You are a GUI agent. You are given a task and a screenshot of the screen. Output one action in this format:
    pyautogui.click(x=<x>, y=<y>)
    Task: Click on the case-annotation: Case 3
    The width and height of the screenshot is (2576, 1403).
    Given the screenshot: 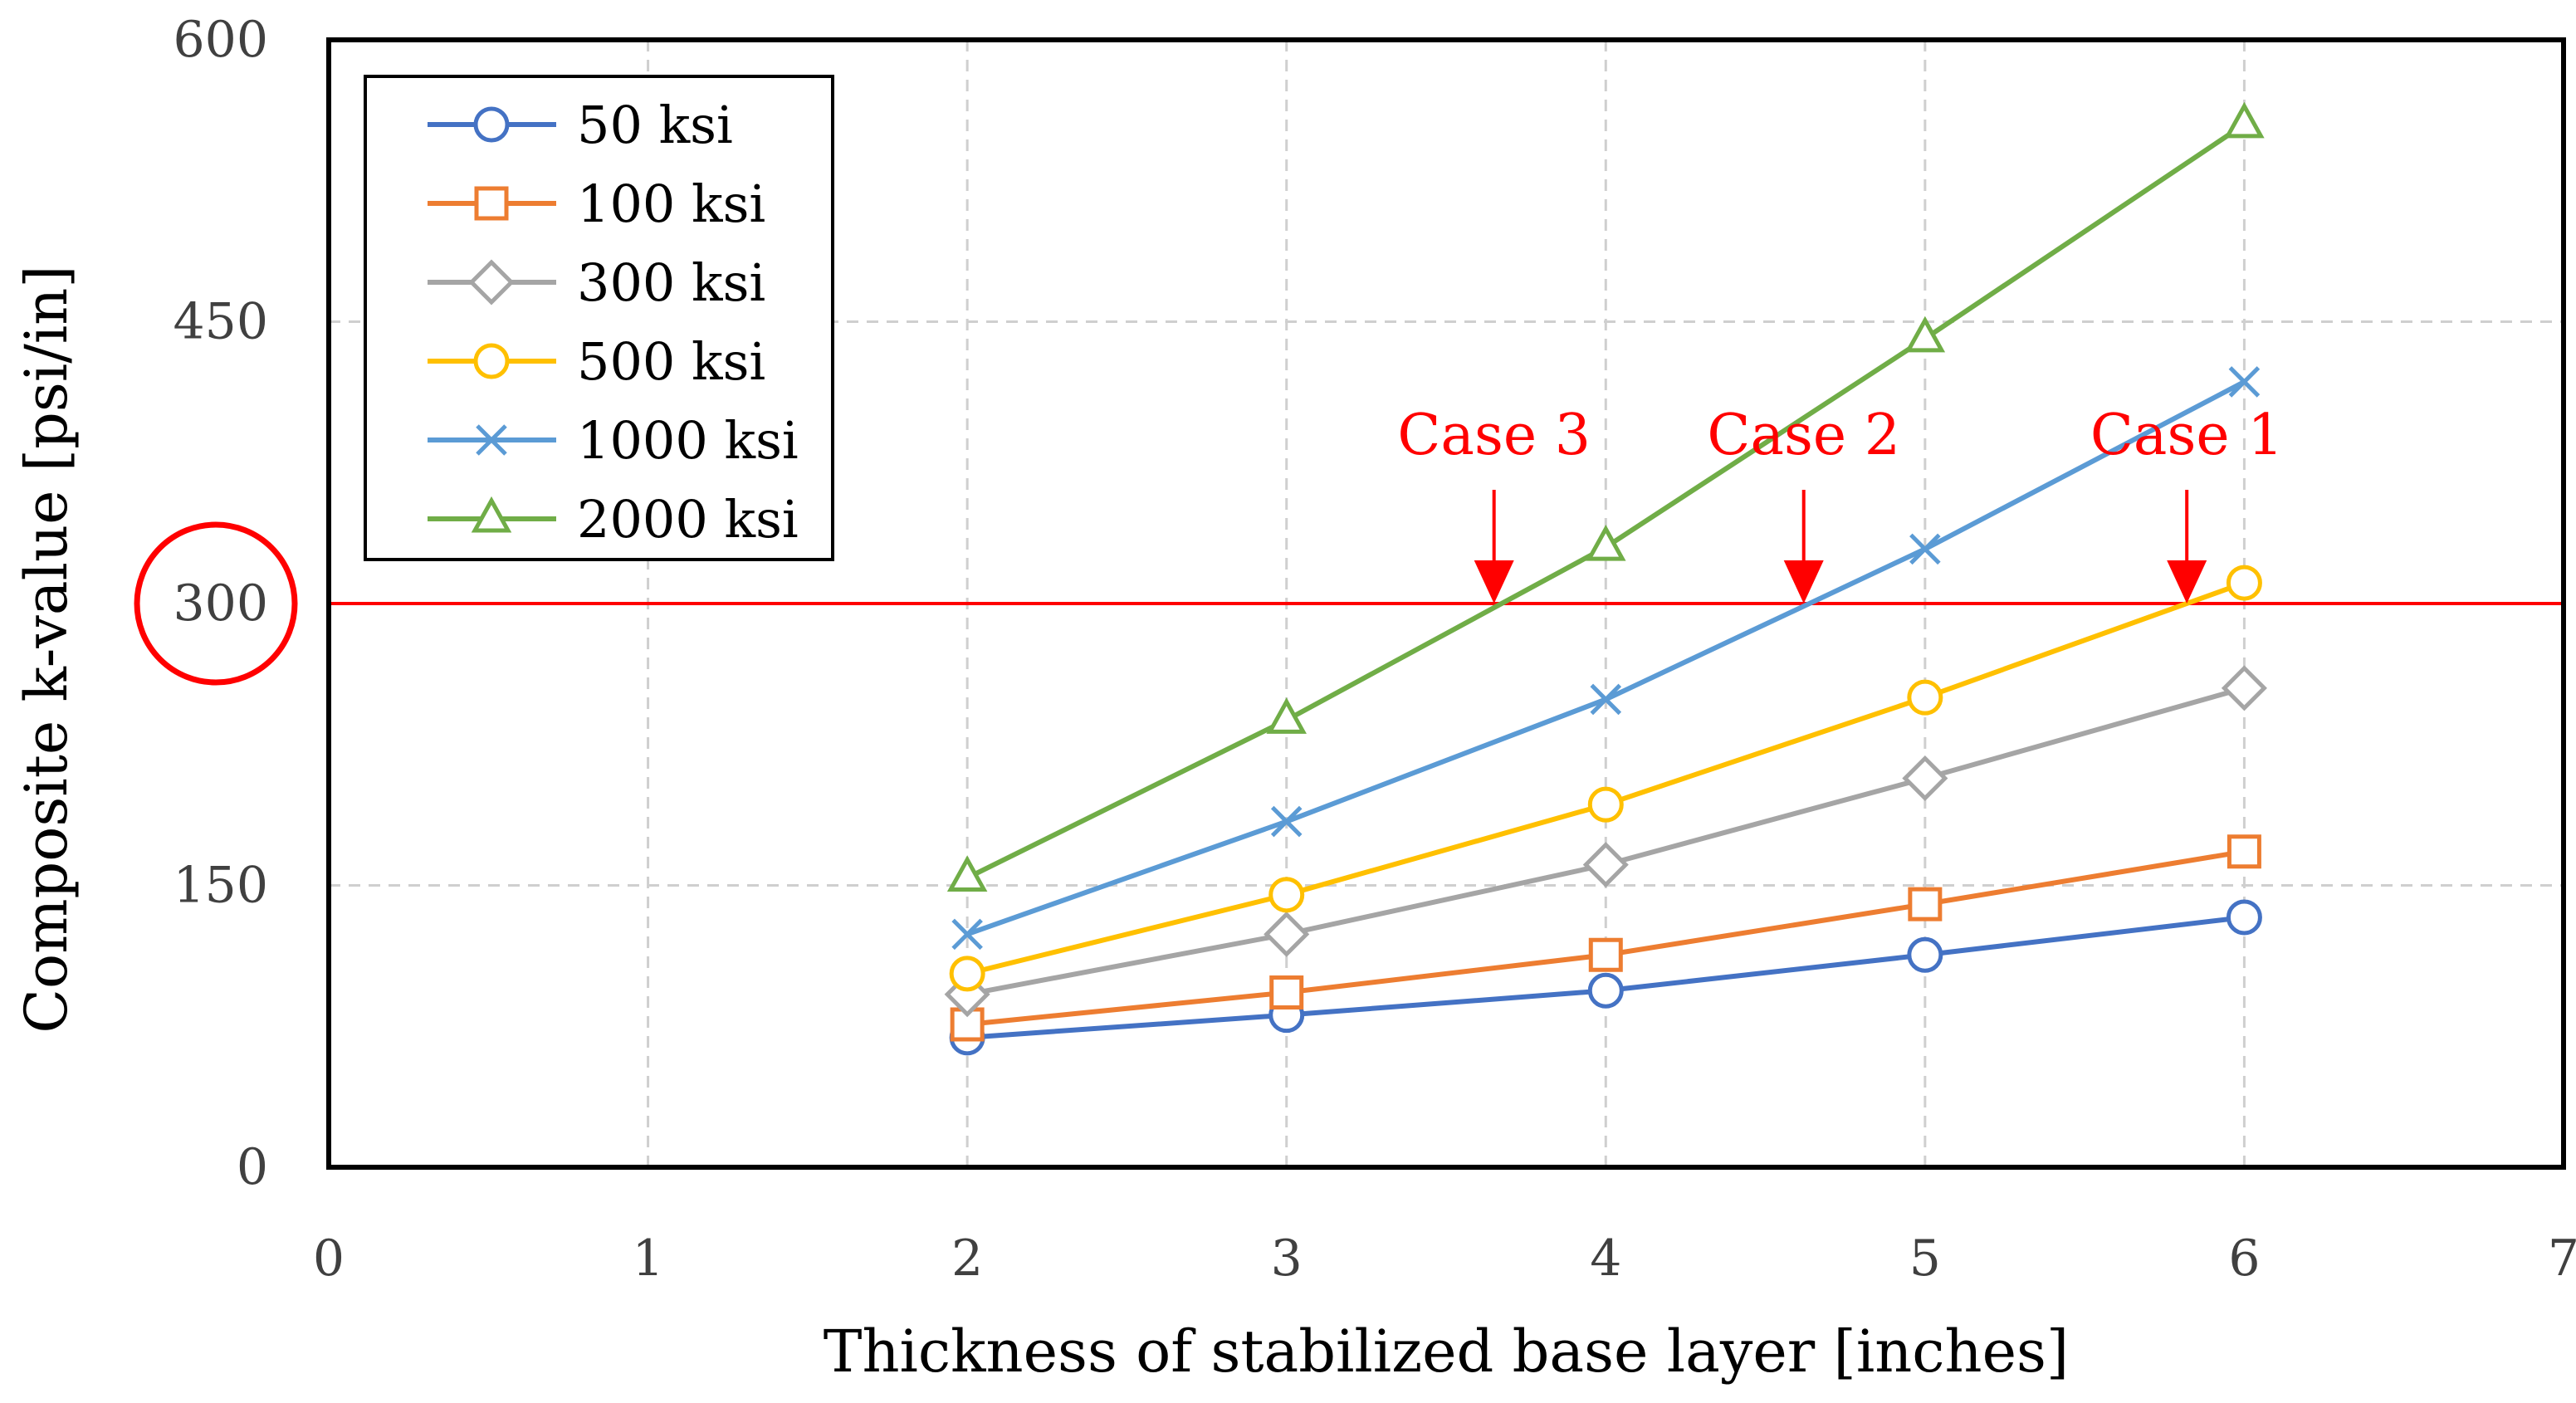 What is the action you would take?
    pyautogui.click(x=1494, y=503)
    